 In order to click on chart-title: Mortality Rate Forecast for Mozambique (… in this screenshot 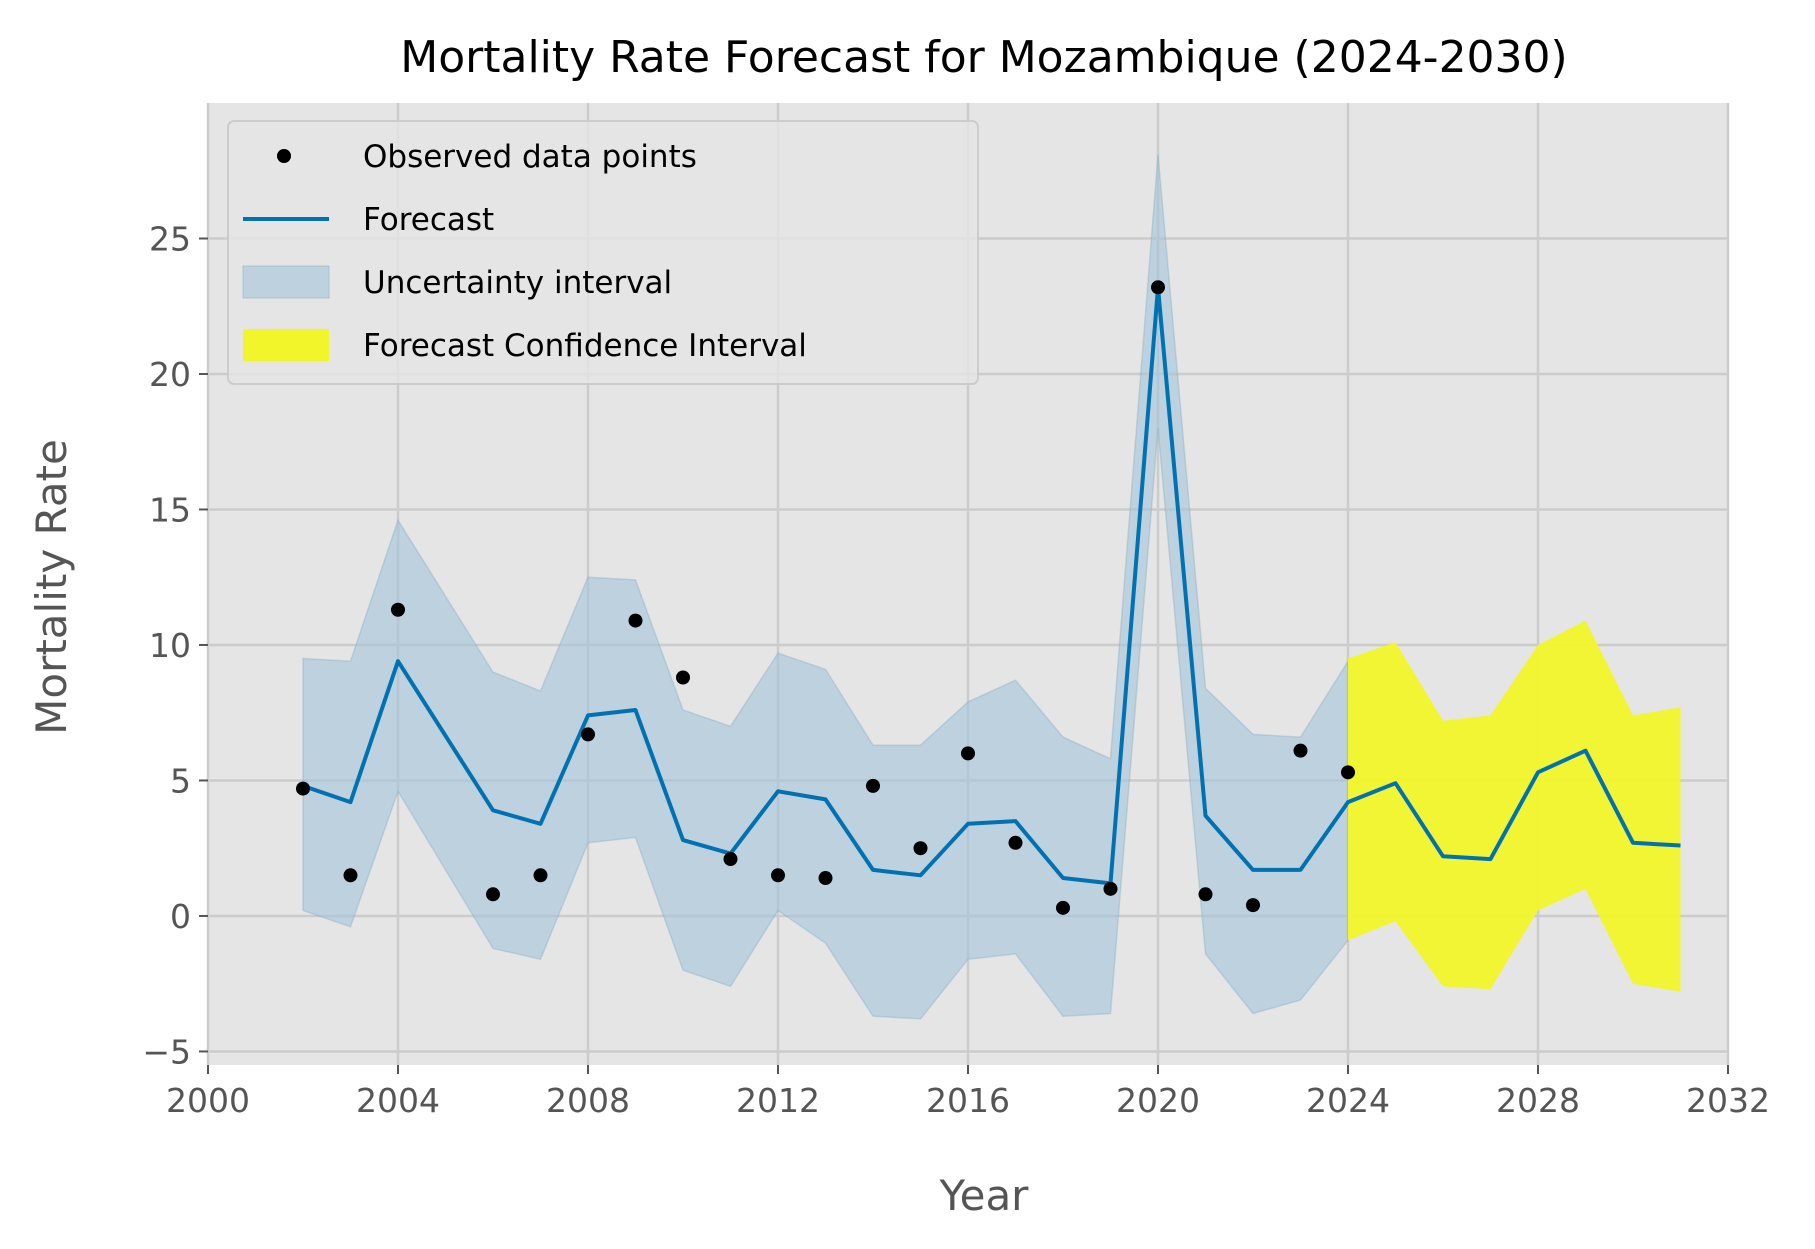, I will do `click(983, 57)`.